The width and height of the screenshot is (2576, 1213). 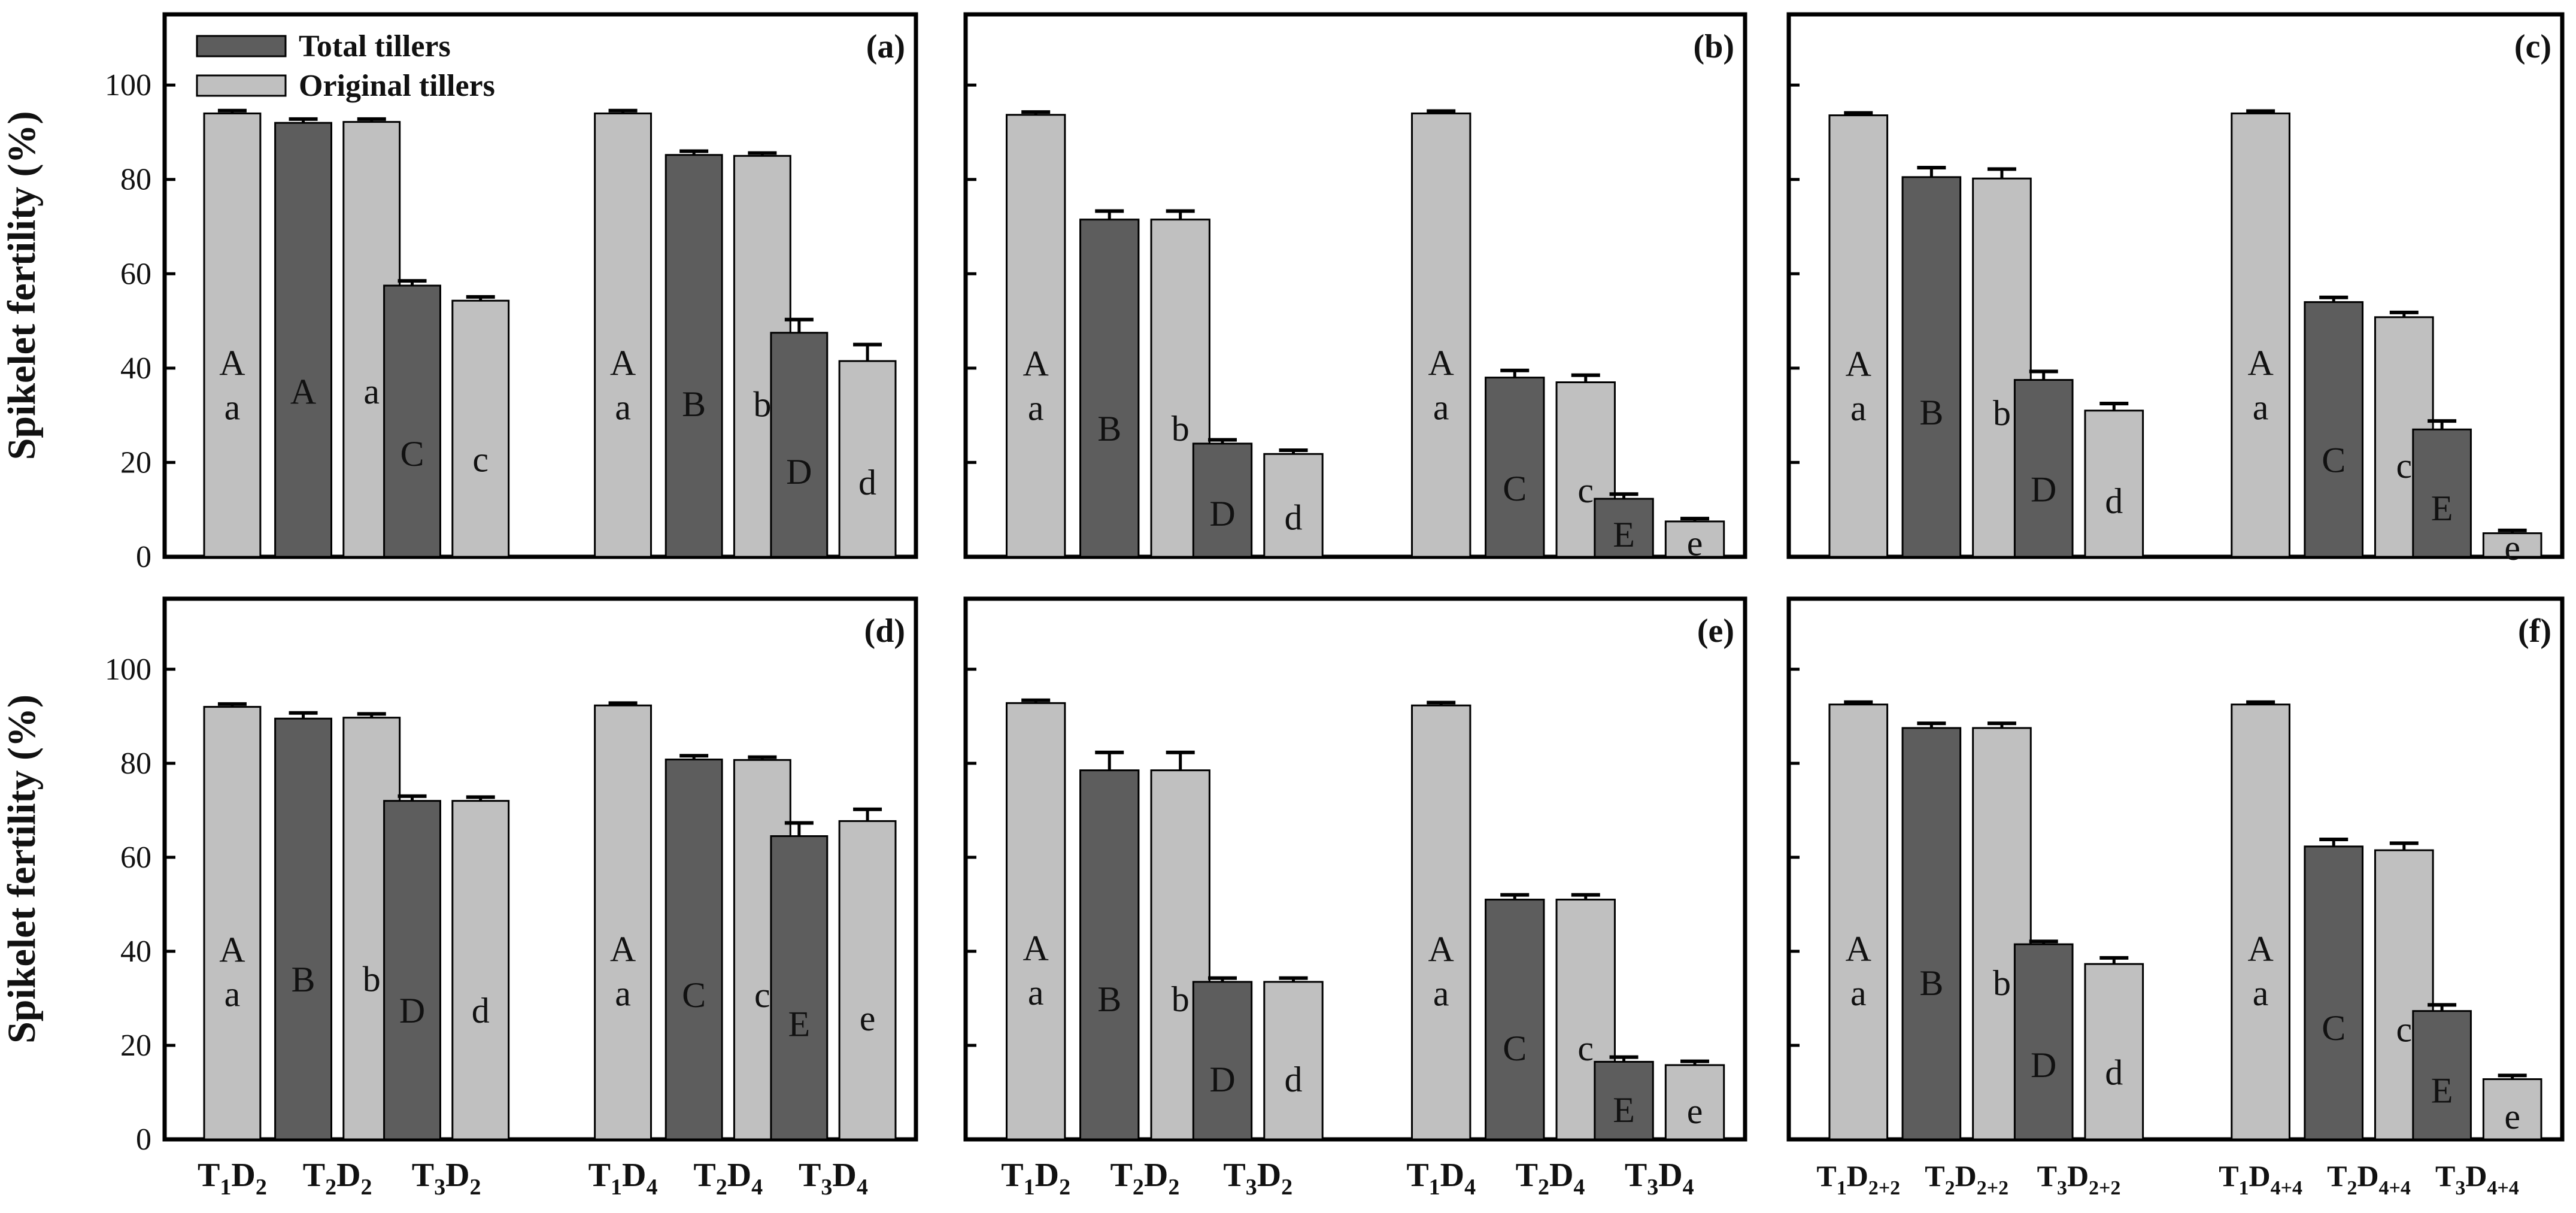 What do you see at coordinates (2534, 631) in the screenshot?
I see `panel-label: (f)` at bounding box center [2534, 631].